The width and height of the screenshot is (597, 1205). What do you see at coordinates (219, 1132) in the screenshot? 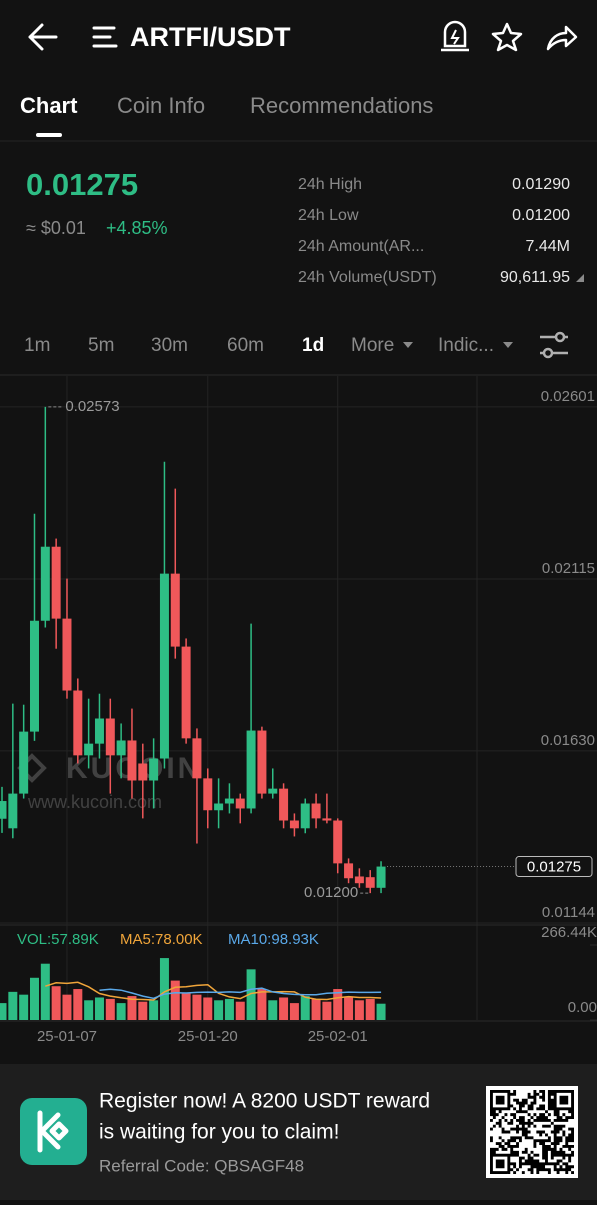
I see `banner-text: is waiting for you to claim!` at bounding box center [219, 1132].